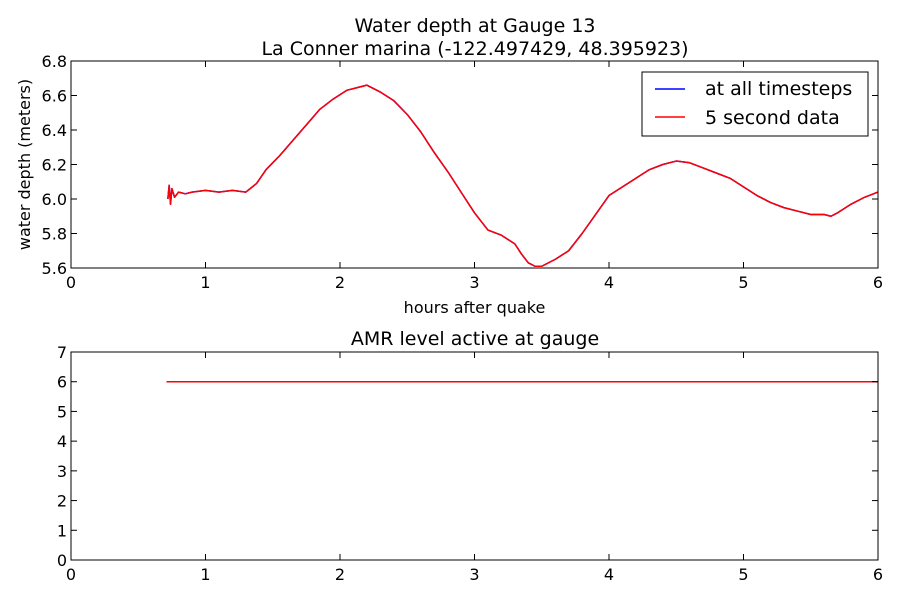  What do you see at coordinates (62, 530) in the screenshot?
I see `bottom-y-tick-label: 1` at bounding box center [62, 530].